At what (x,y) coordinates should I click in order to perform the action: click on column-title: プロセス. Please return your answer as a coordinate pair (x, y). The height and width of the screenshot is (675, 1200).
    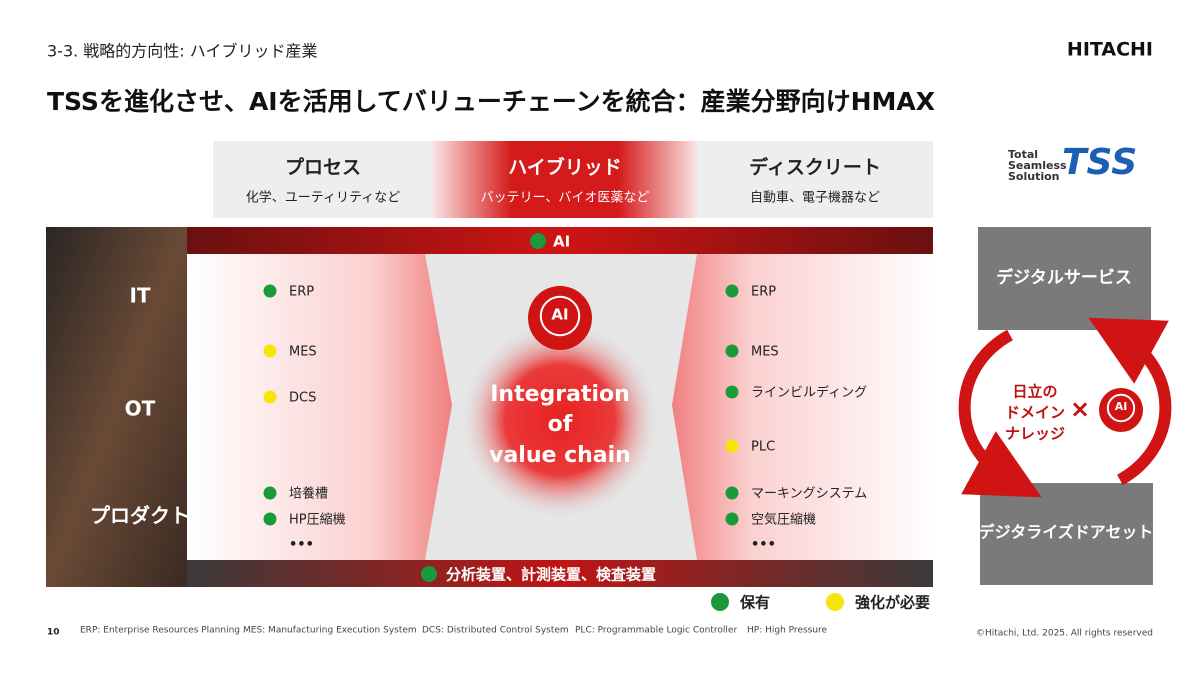
    Looking at the image, I should click on (323, 167).